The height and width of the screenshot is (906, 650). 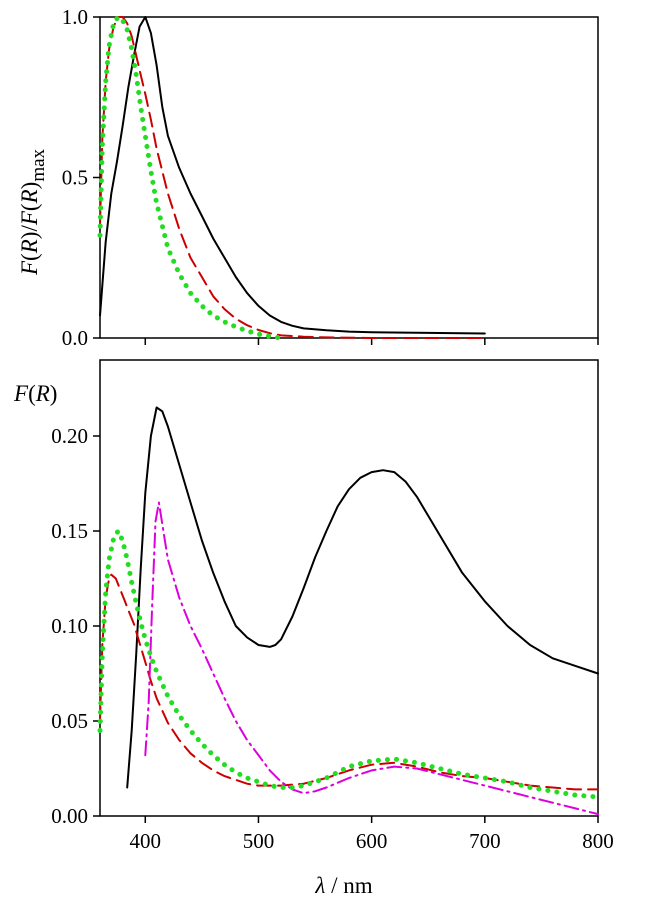 I want to click on x-tick-label: 700, so click(x=485, y=841).